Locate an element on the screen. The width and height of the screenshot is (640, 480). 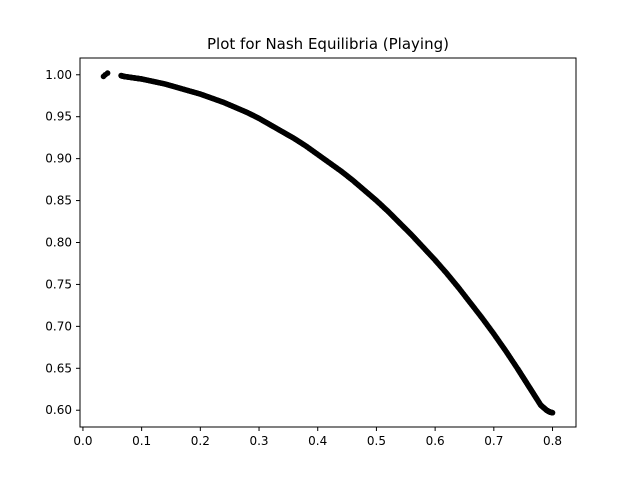
y-tick-label: 0.95 is located at coordinates (58, 117).